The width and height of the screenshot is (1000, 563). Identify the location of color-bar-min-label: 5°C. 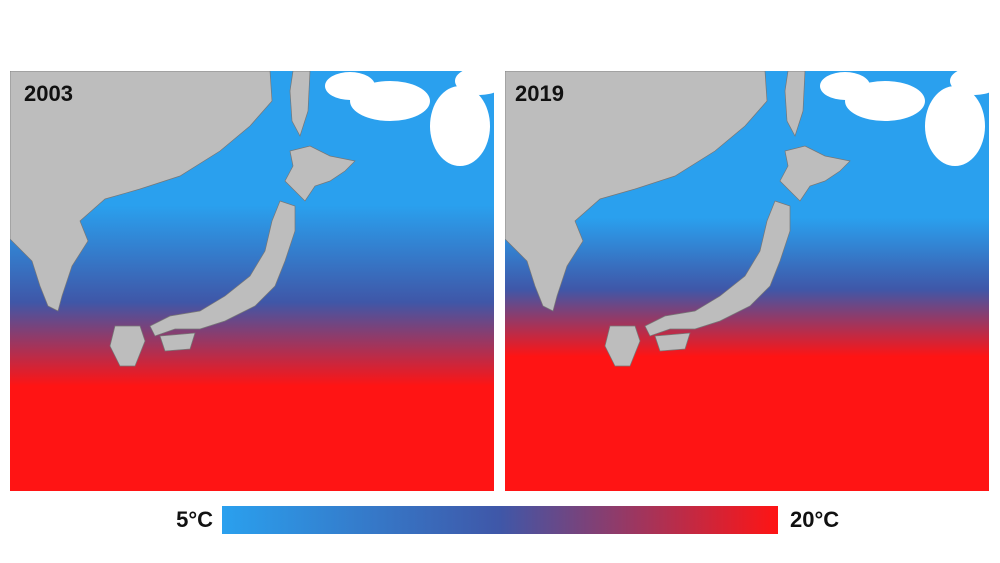
(194, 519).